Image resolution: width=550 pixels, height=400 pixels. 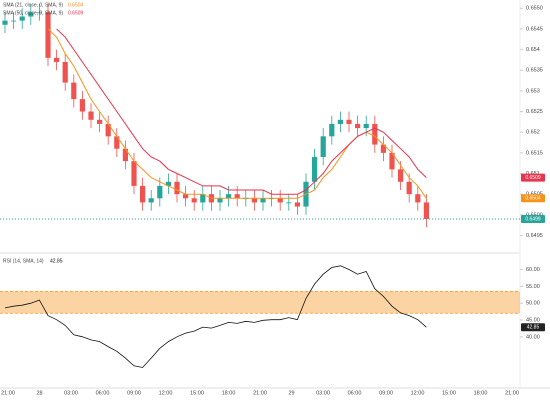 What do you see at coordinates (291, 393) in the screenshot?
I see `x-tick-label: 29` at bounding box center [291, 393].